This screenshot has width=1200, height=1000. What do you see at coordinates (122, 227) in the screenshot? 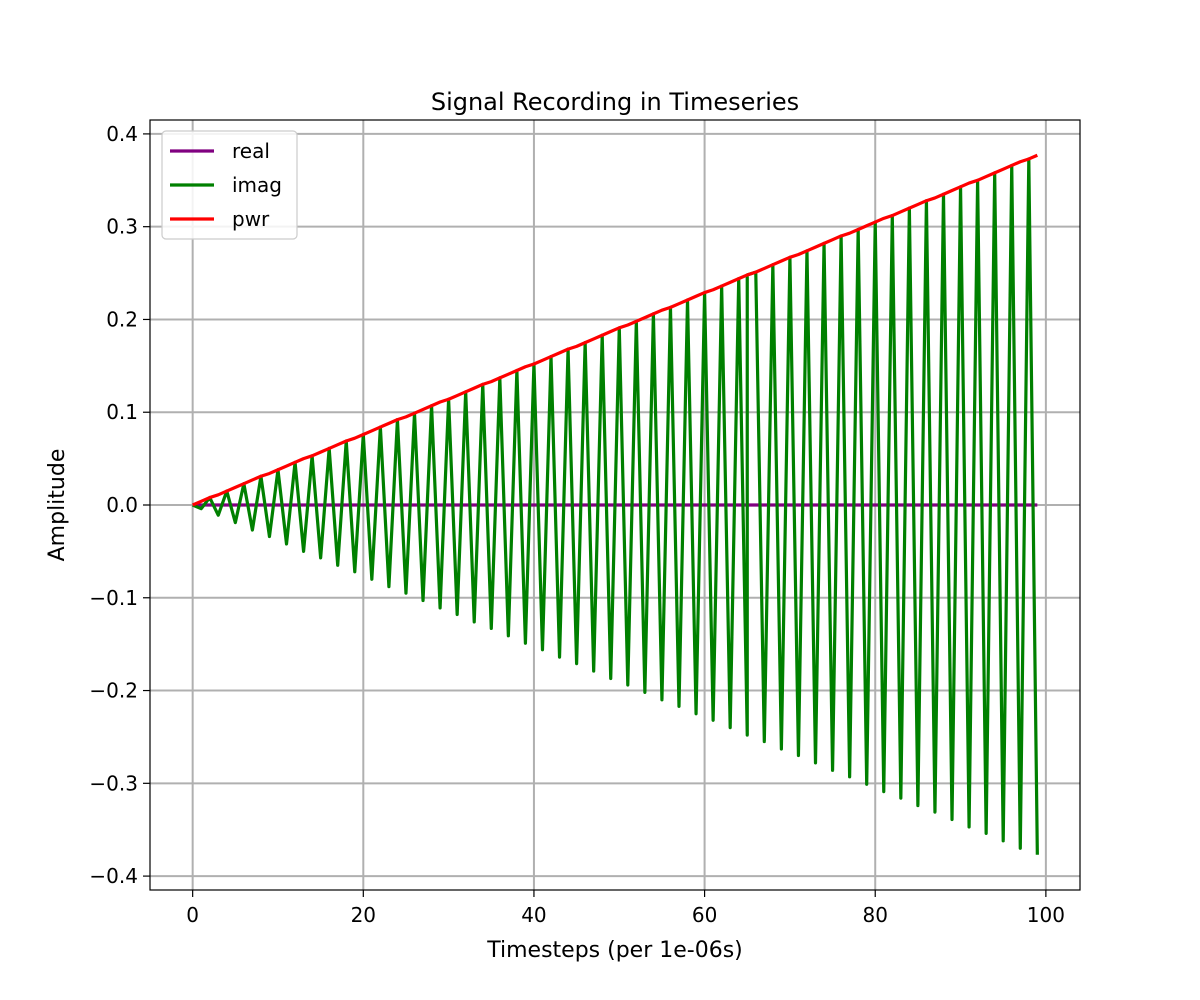
I see `y-tick-label: 0.3` at bounding box center [122, 227].